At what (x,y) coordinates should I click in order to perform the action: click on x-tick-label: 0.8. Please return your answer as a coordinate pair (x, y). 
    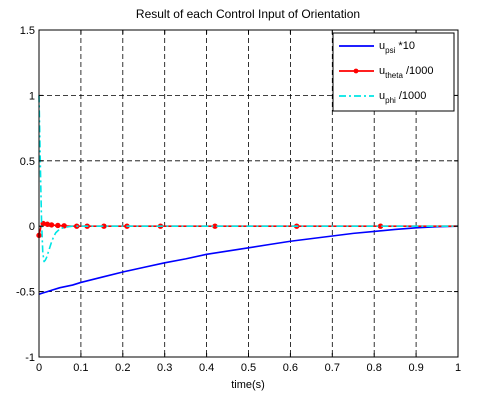
    Looking at the image, I should click on (374, 368).